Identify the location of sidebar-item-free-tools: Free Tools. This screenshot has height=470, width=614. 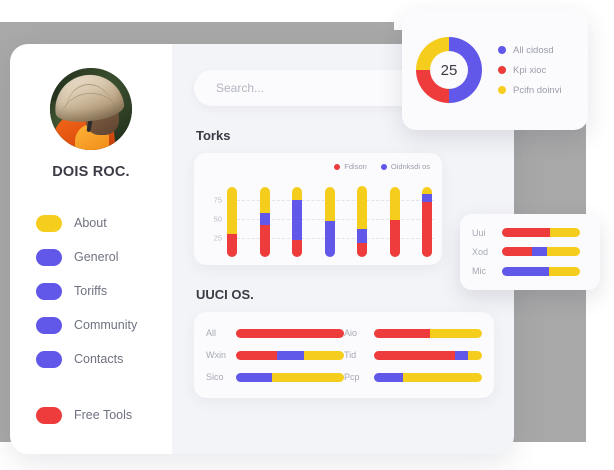
(104, 415).